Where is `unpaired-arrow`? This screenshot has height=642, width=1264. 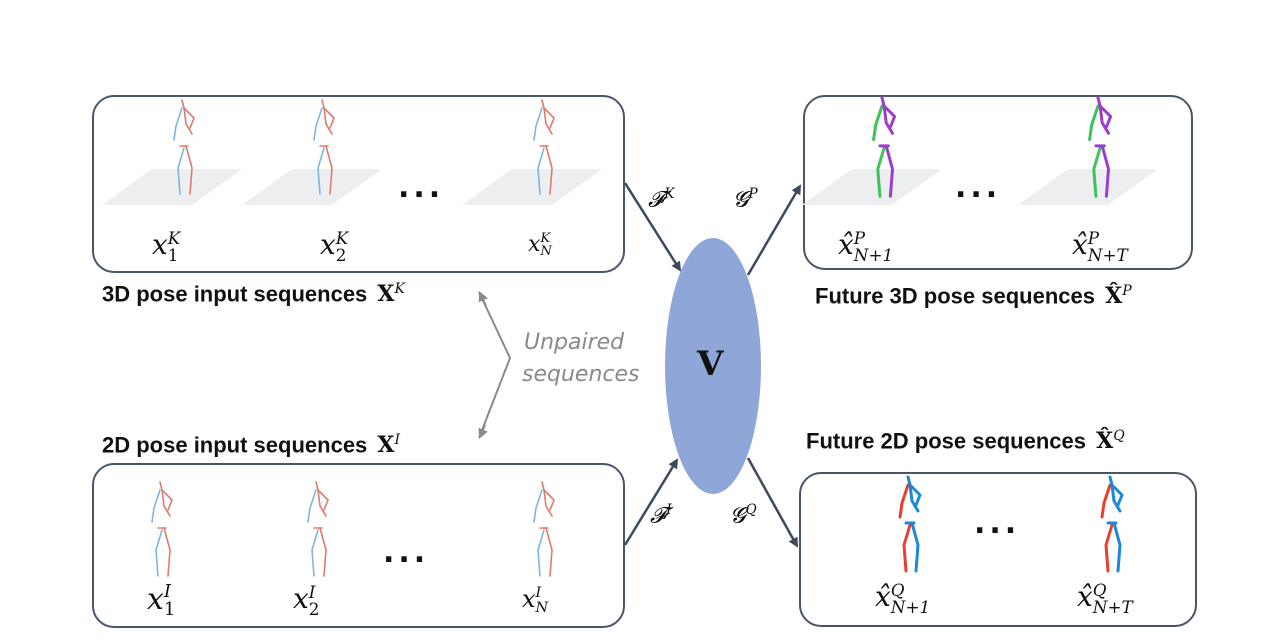
unpaired-arrow is located at coordinates (495, 365).